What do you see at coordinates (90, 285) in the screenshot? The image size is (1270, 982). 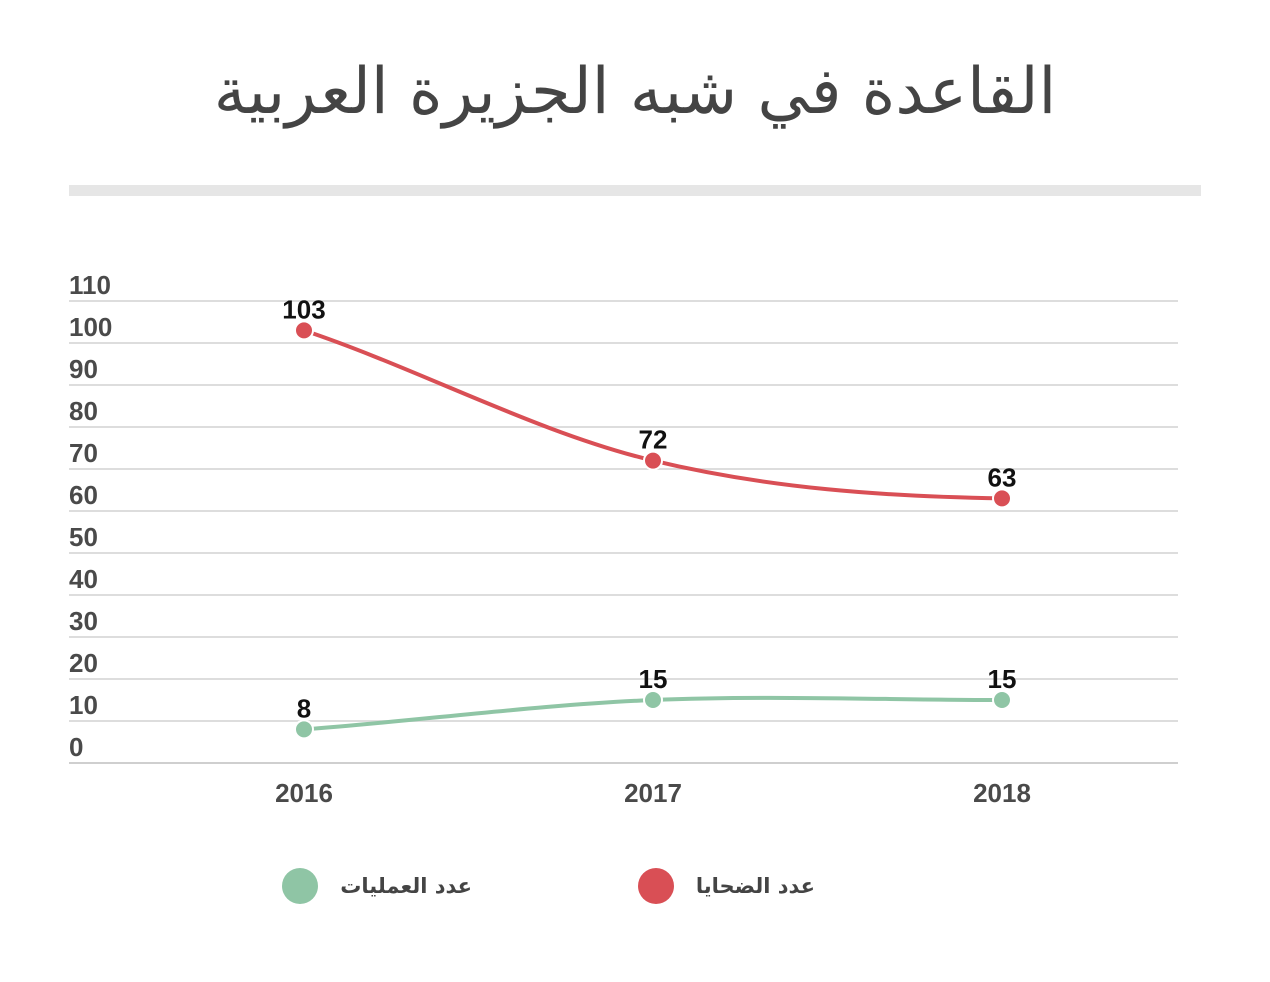 I see `y-tick-label: 110` at bounding box center [90, 285].